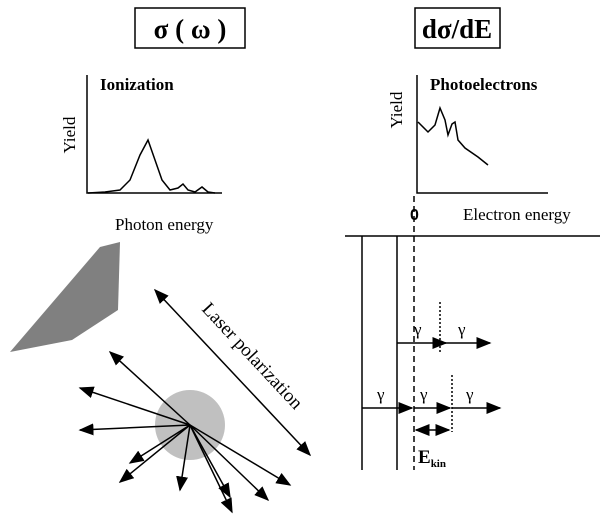 This screenshot has height=518, width=605. I want to click on polarization-label: Laser polarization, so click(252, 356).